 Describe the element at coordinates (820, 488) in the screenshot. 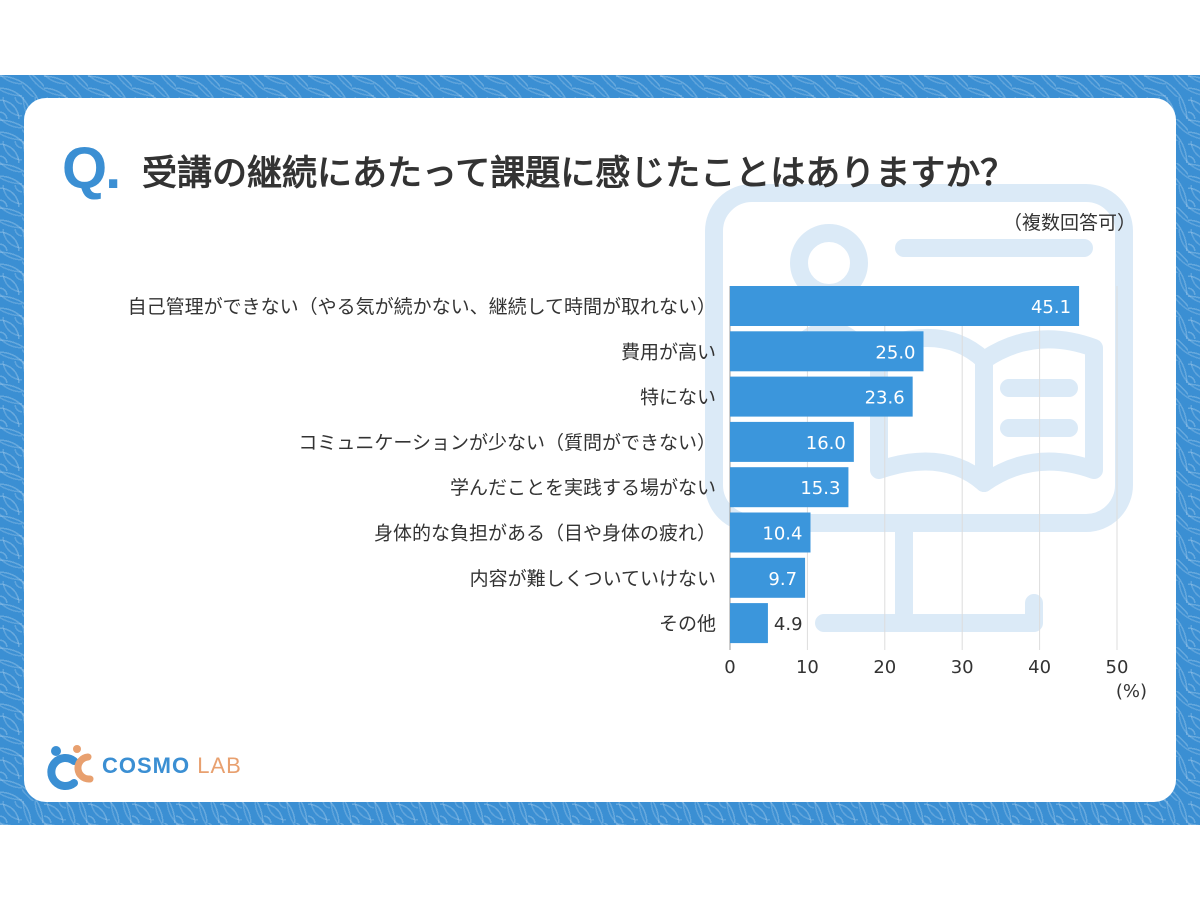

I see `value-label: 15.3` at that location.